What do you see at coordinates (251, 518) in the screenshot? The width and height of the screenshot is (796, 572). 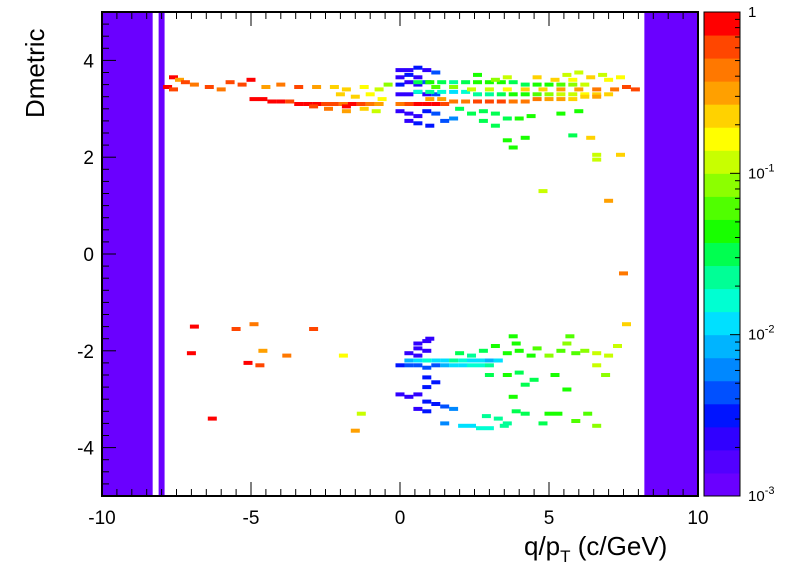 I see `x-tick-label: -5` at bounding box center [251, 518].